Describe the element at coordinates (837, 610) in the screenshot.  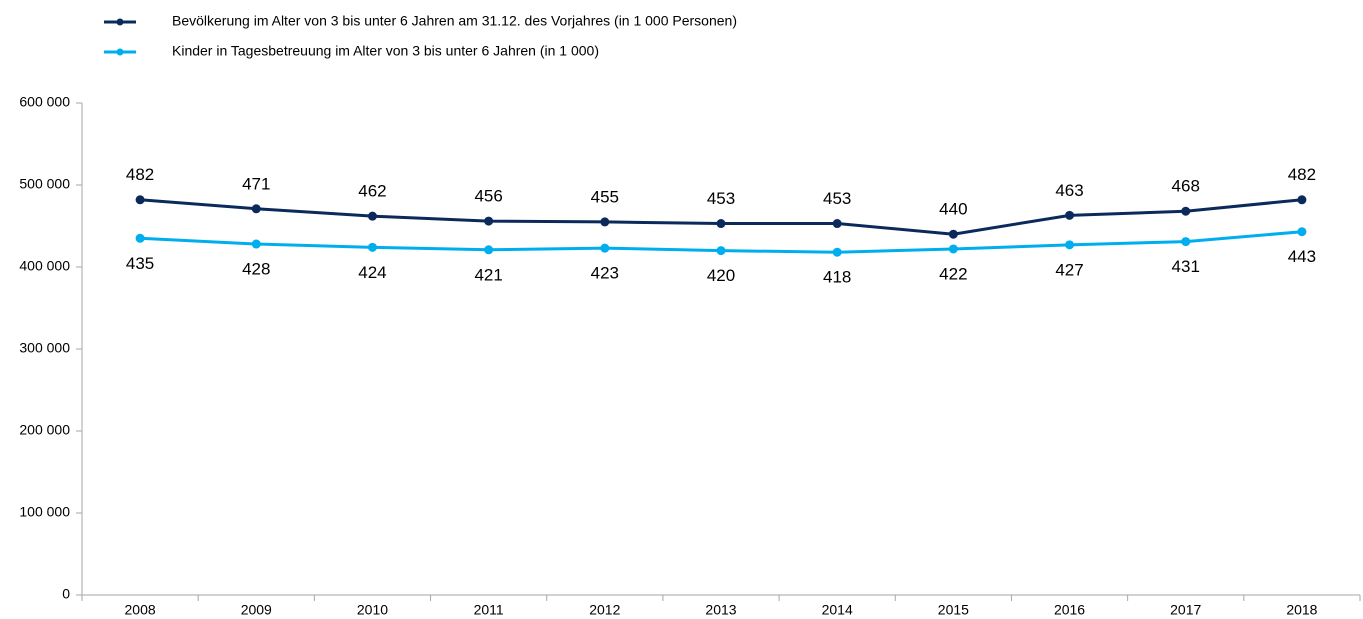
I see `x-tick-label: 2014` at that location.